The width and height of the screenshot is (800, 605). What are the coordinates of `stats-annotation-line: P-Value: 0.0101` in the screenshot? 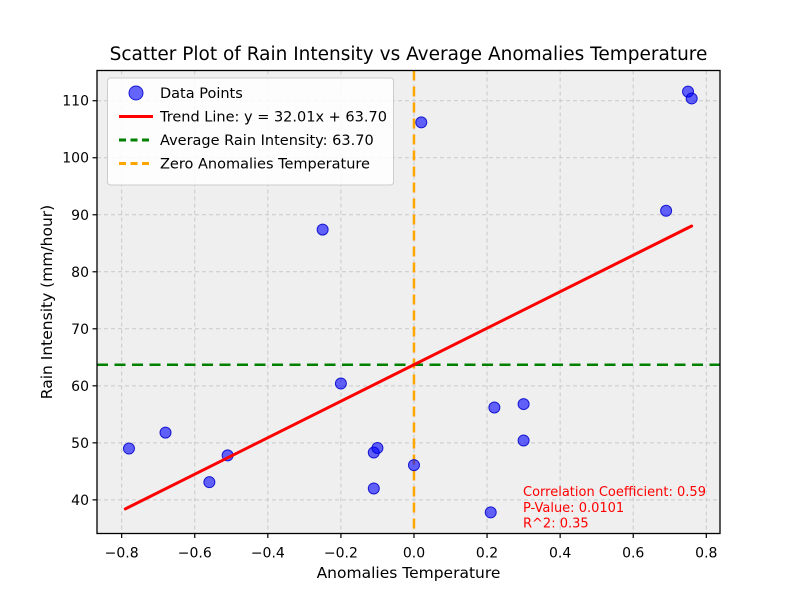 It's located at (573, 508).